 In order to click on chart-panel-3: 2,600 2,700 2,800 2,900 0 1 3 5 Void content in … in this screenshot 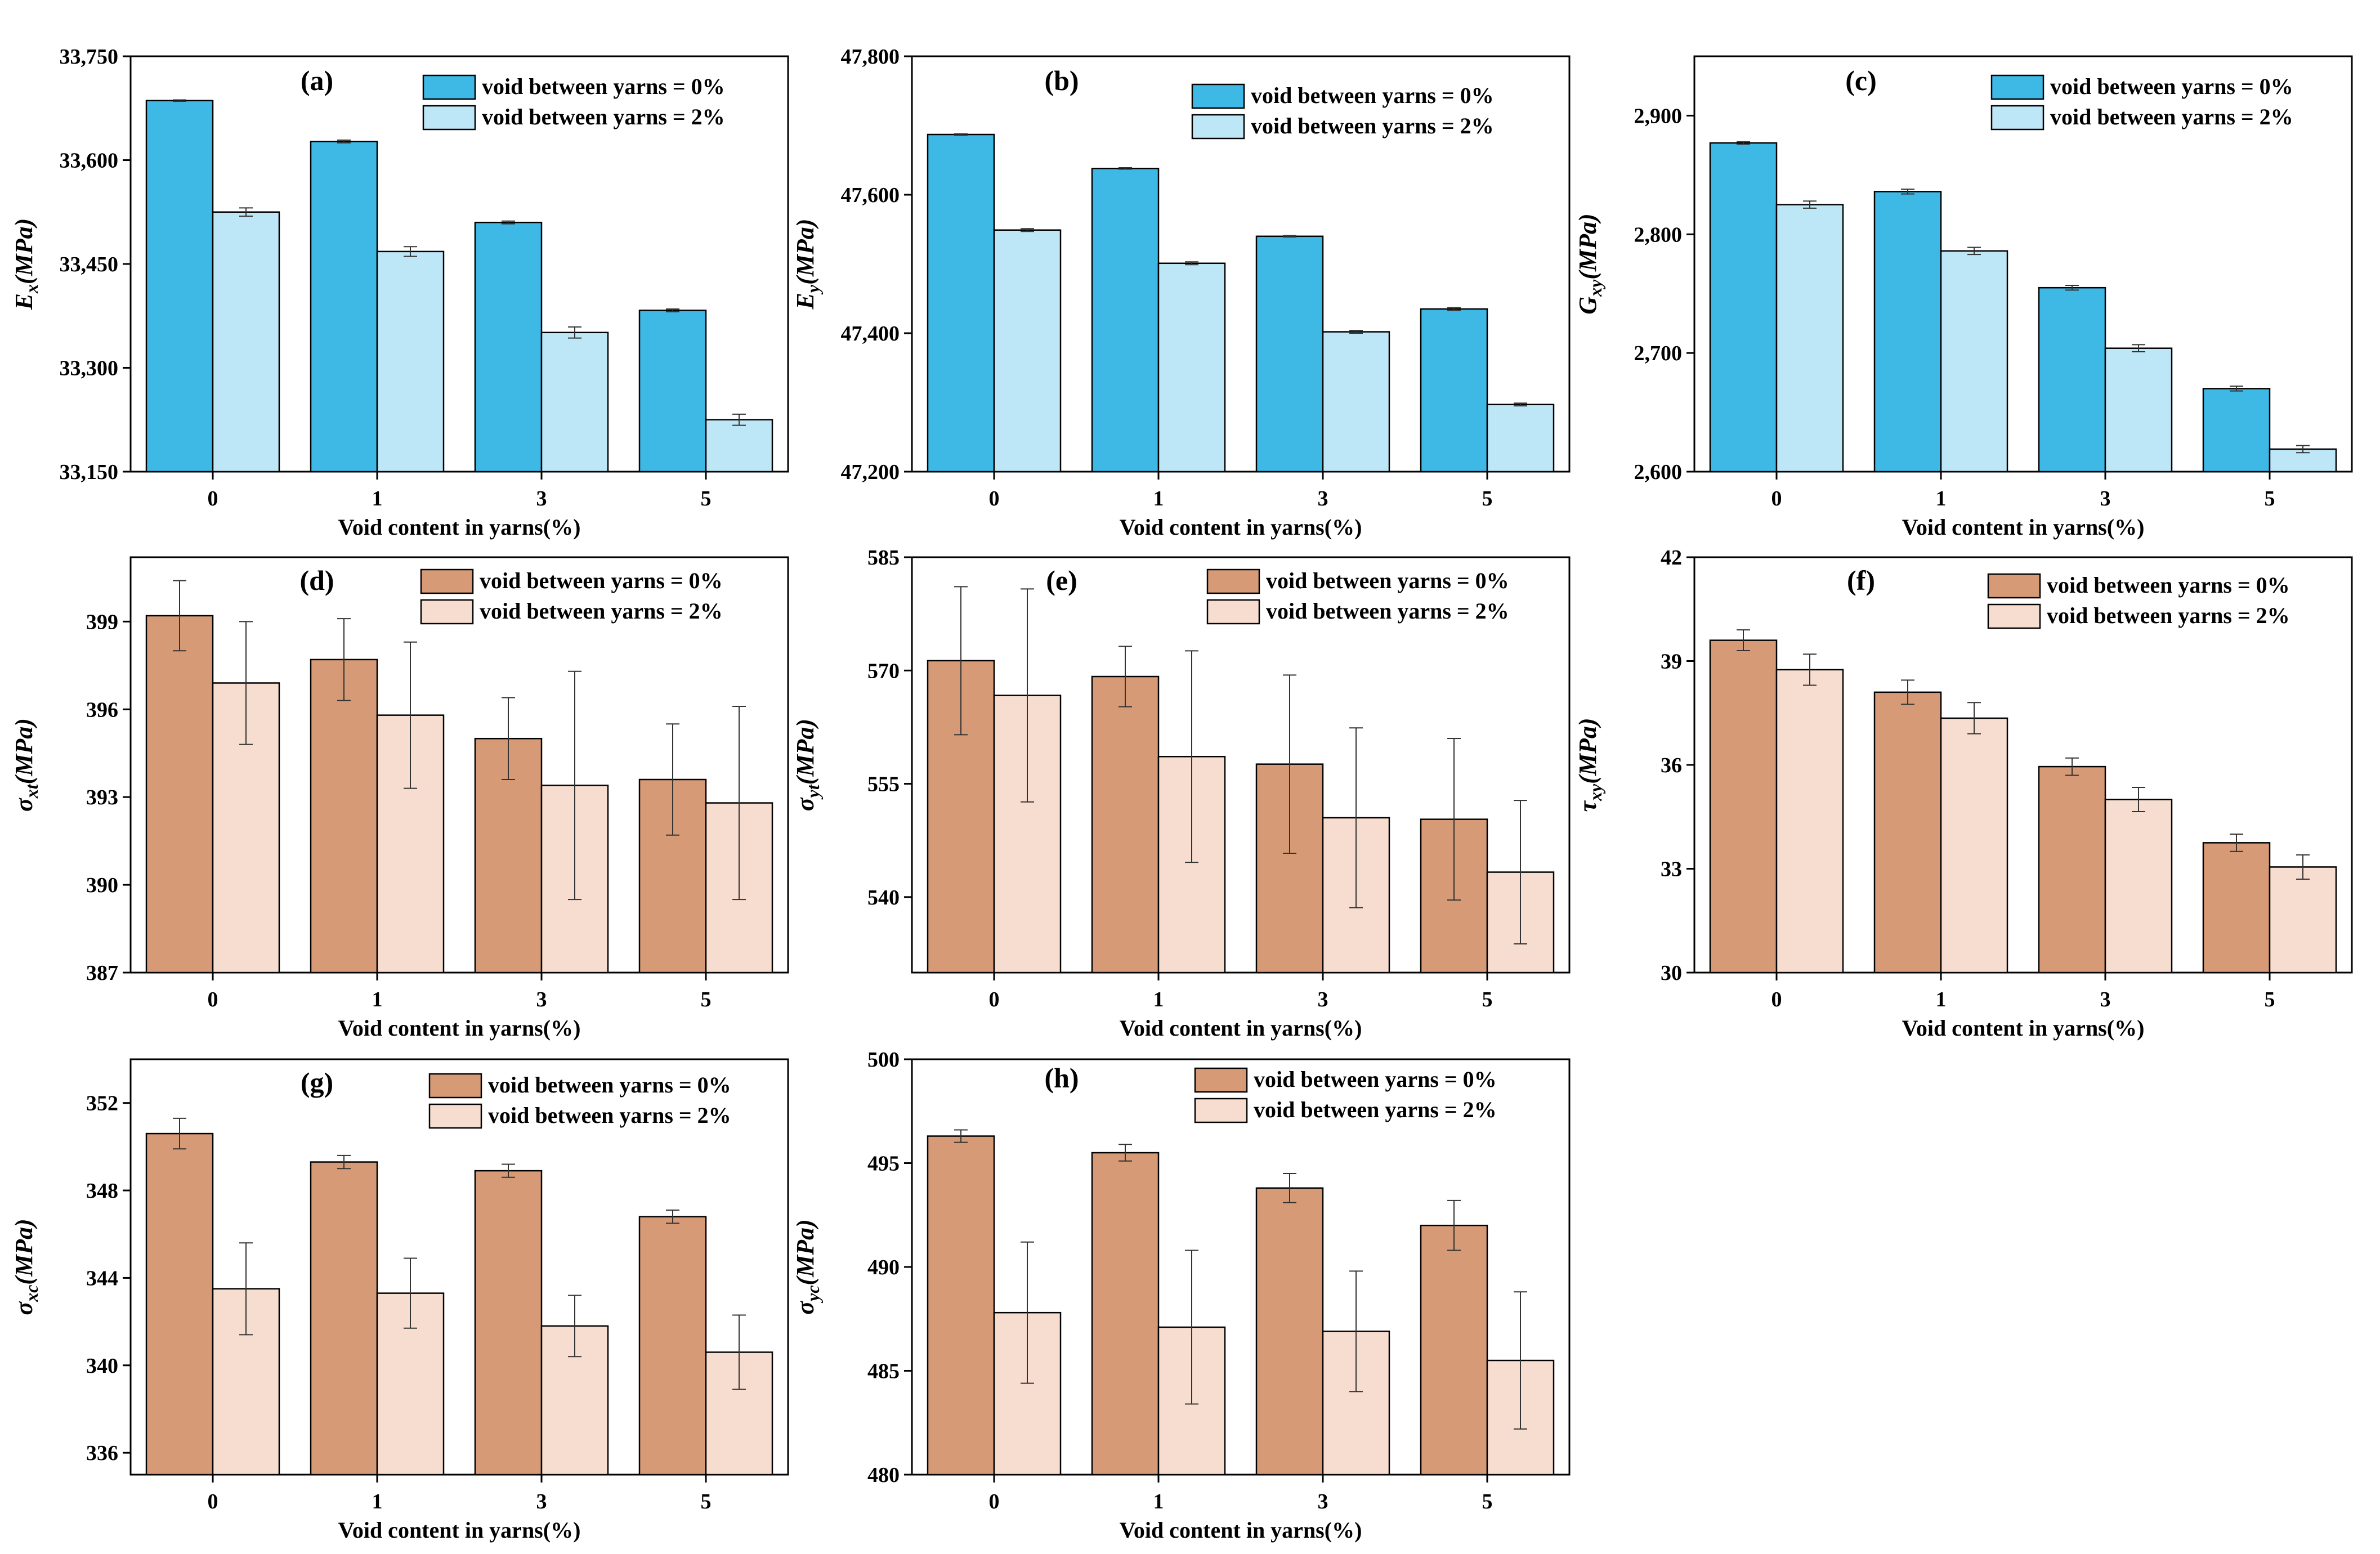, I will do `click(1963, 298)`.